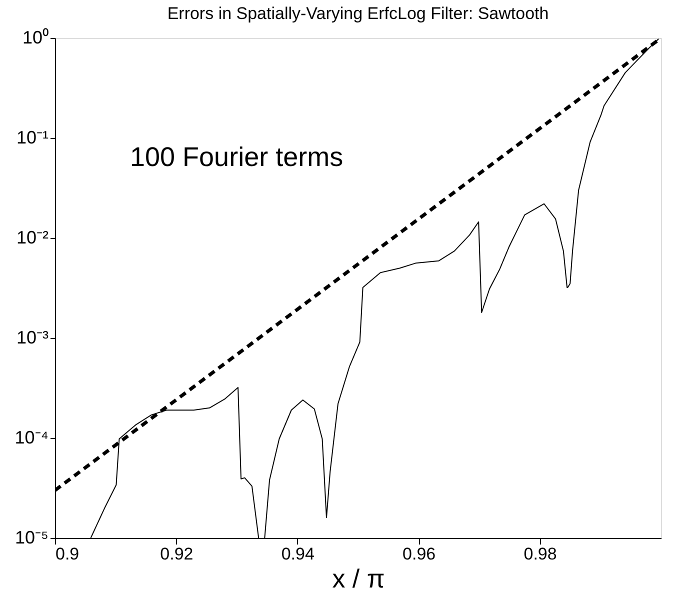 This screenshot has height=610, width=691. What do you see at coordinates (237, 157) in the screenshot?
I see `annotation: 100 Fourier terms` at bounding box center [237, 157].